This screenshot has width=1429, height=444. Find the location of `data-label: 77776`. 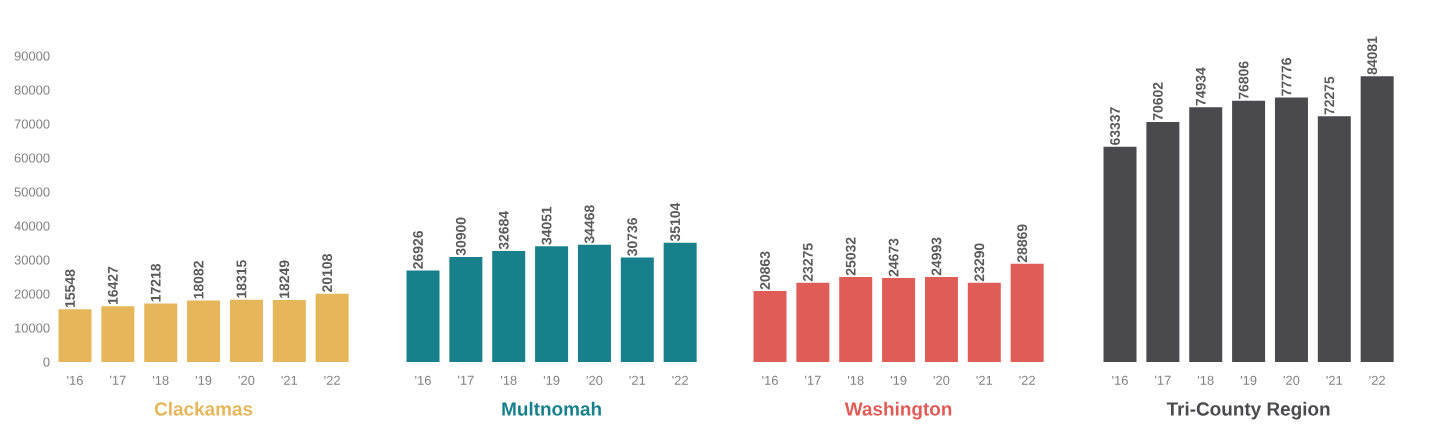

data-label: 77776 is located at coordinates (1286, 77).